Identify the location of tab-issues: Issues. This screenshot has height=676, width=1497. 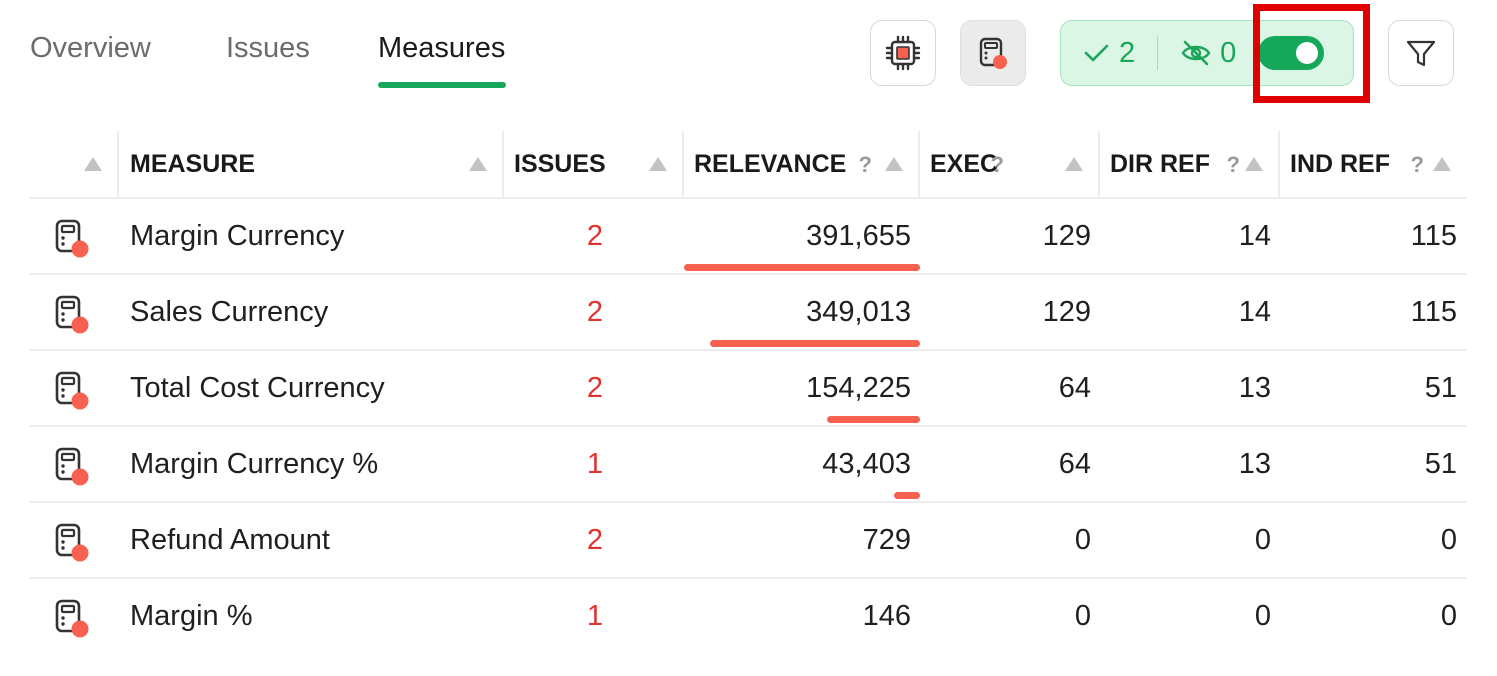
(268, 48).